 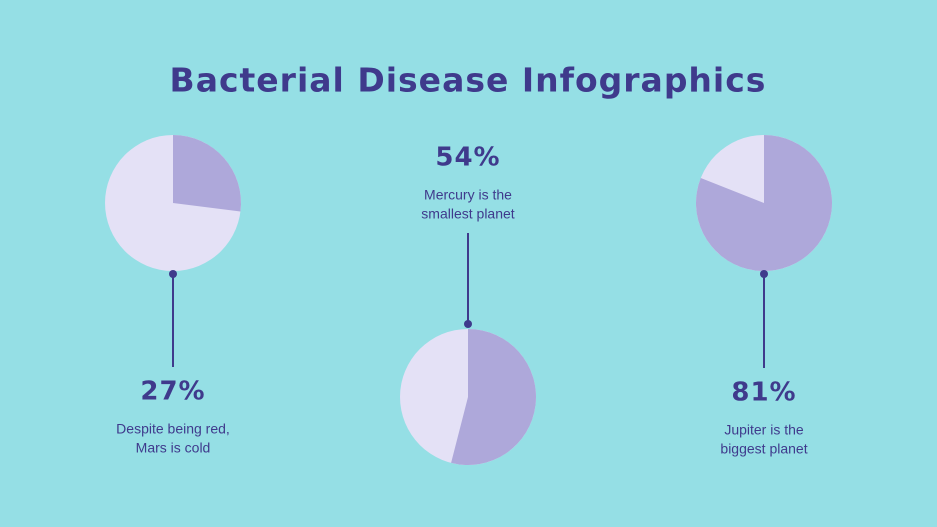 What do you see at coordinates (173, 448) in the screenshot?
I see `description: Mars is cold` at bounding box center [173, 448].